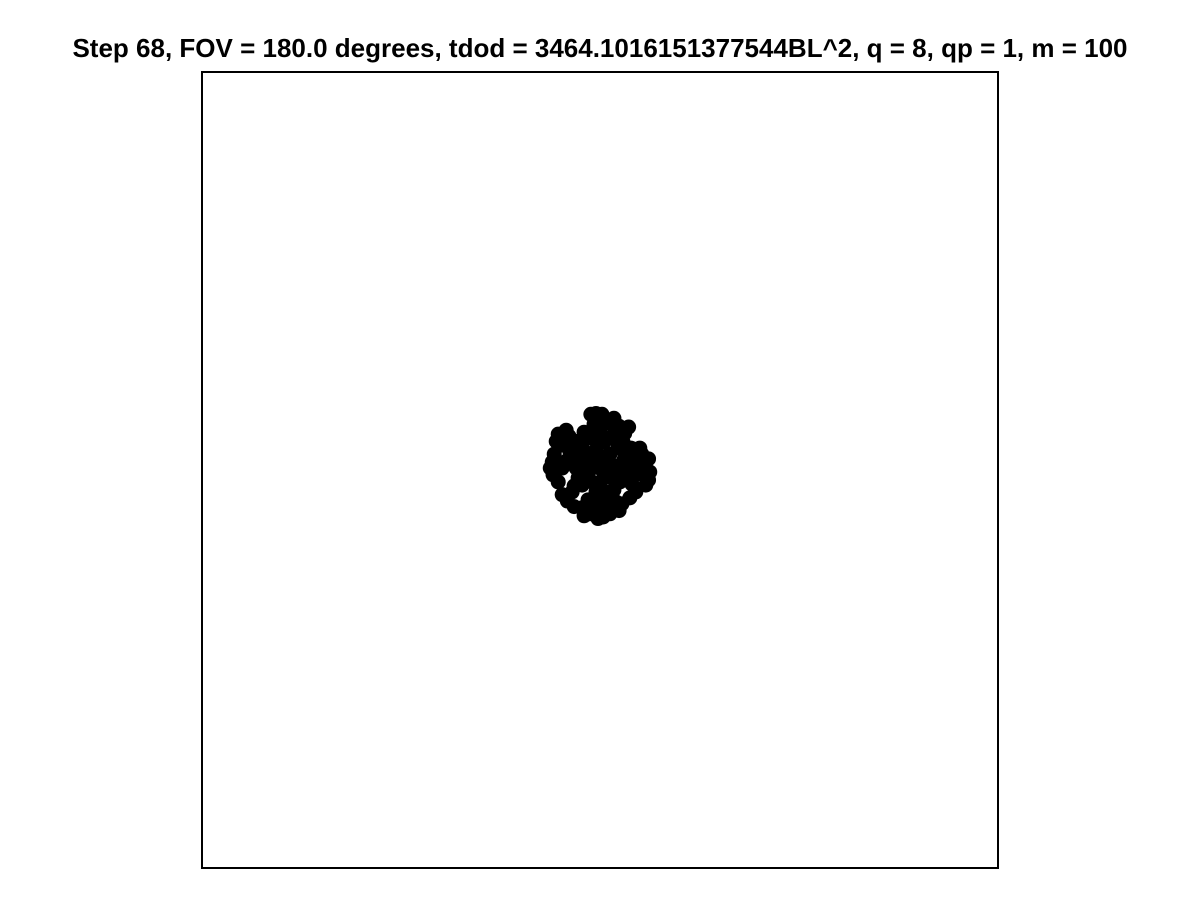  I want to click on points-layer, so click(600, 466).